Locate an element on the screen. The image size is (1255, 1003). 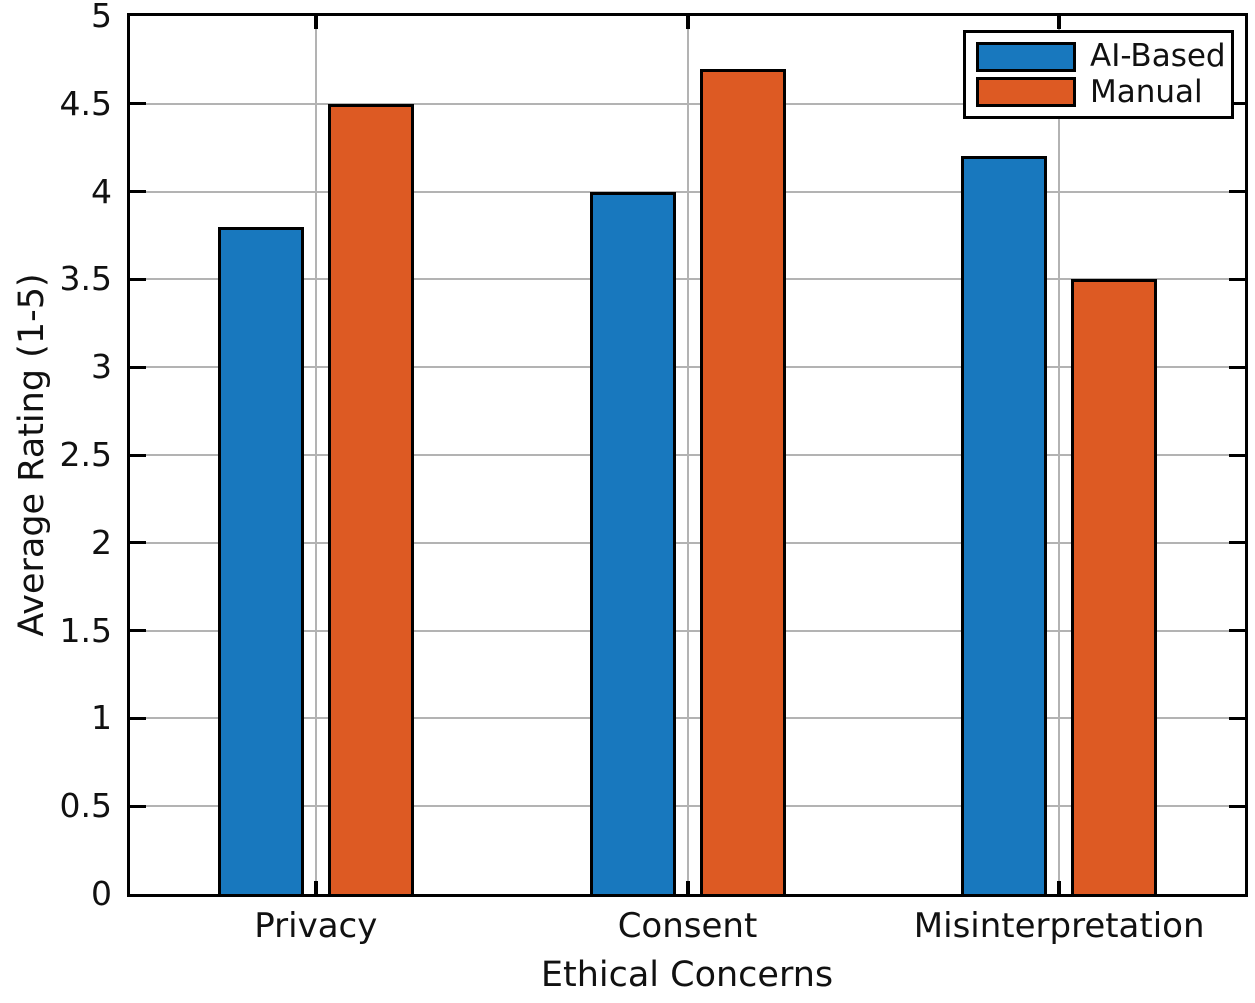
legend: AI-Based Manual is located at coordinates (1098, 74).